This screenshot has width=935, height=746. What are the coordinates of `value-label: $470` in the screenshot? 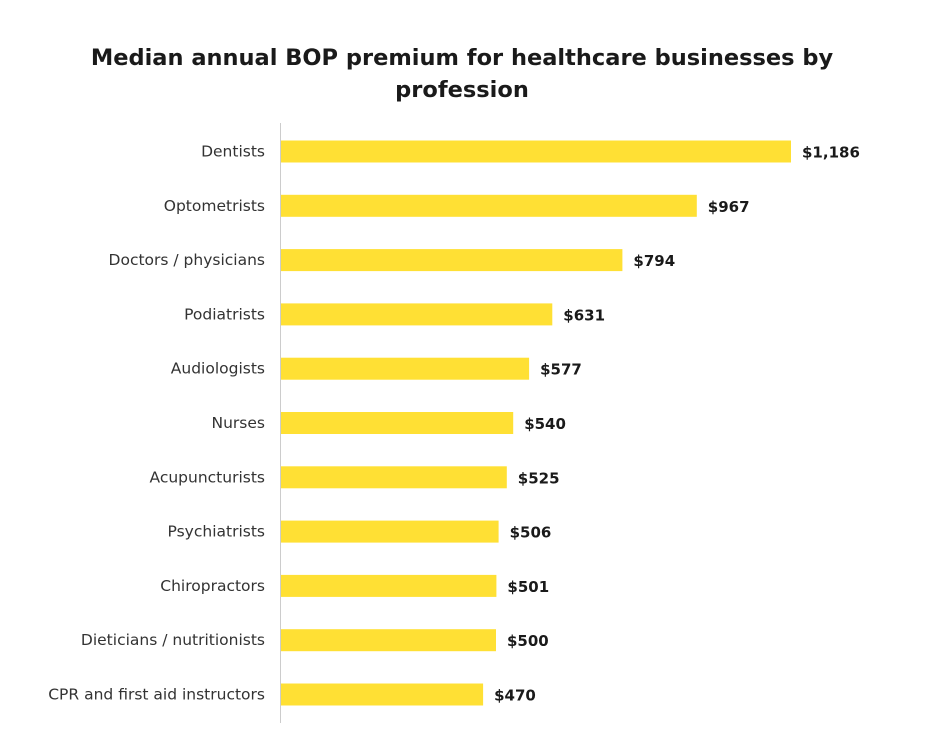 It's located at (515, 696).